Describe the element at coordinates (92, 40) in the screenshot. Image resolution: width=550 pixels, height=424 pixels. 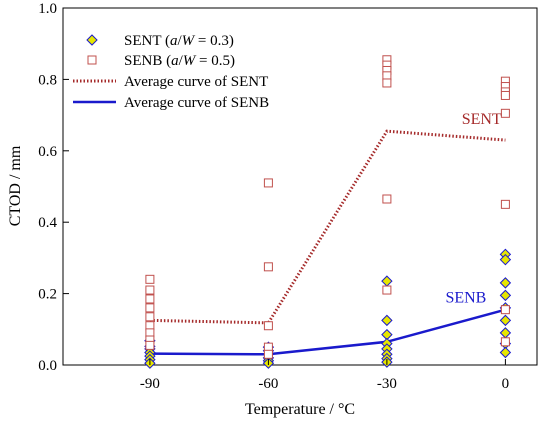
I see `legend-diamond-marker` at that location.